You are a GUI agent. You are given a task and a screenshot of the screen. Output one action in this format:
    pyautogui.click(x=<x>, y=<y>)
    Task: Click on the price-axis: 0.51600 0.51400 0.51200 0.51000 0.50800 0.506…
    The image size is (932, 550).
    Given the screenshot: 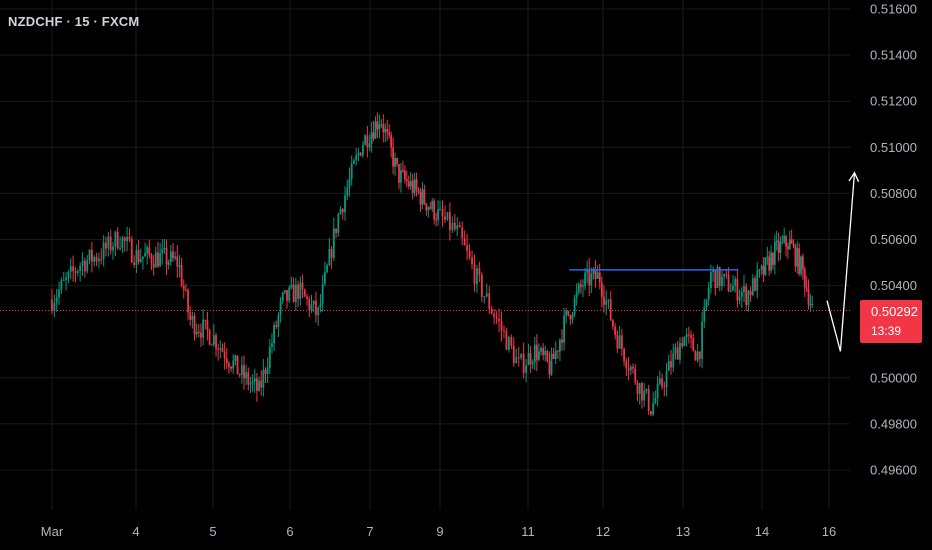 What is the action you would take?
    pyautogui.click(x=893, y=240)
    